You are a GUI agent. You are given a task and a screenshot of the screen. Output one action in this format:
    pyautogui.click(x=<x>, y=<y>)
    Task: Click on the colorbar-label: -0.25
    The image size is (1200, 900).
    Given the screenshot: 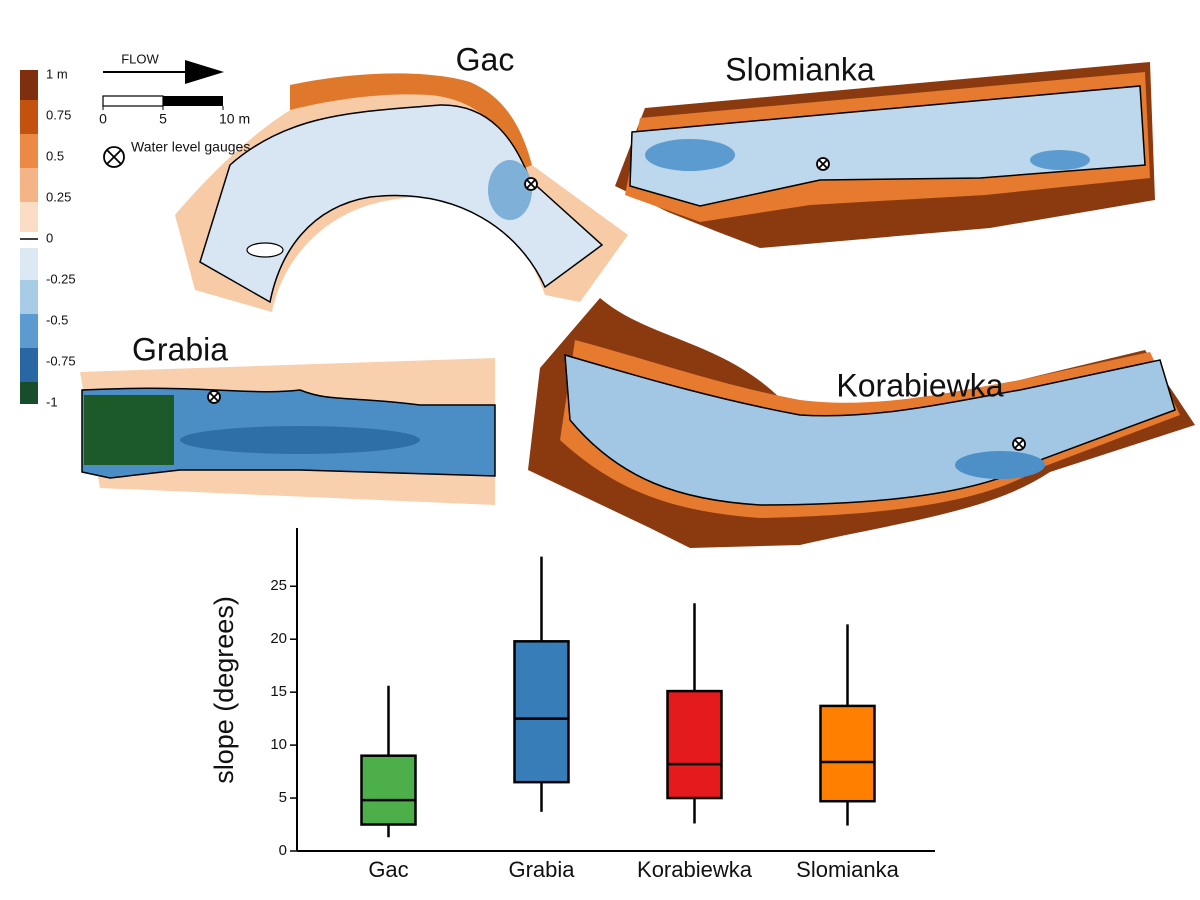 What is the action you would take?
    pyautogui.click(x=61, y=278)
    